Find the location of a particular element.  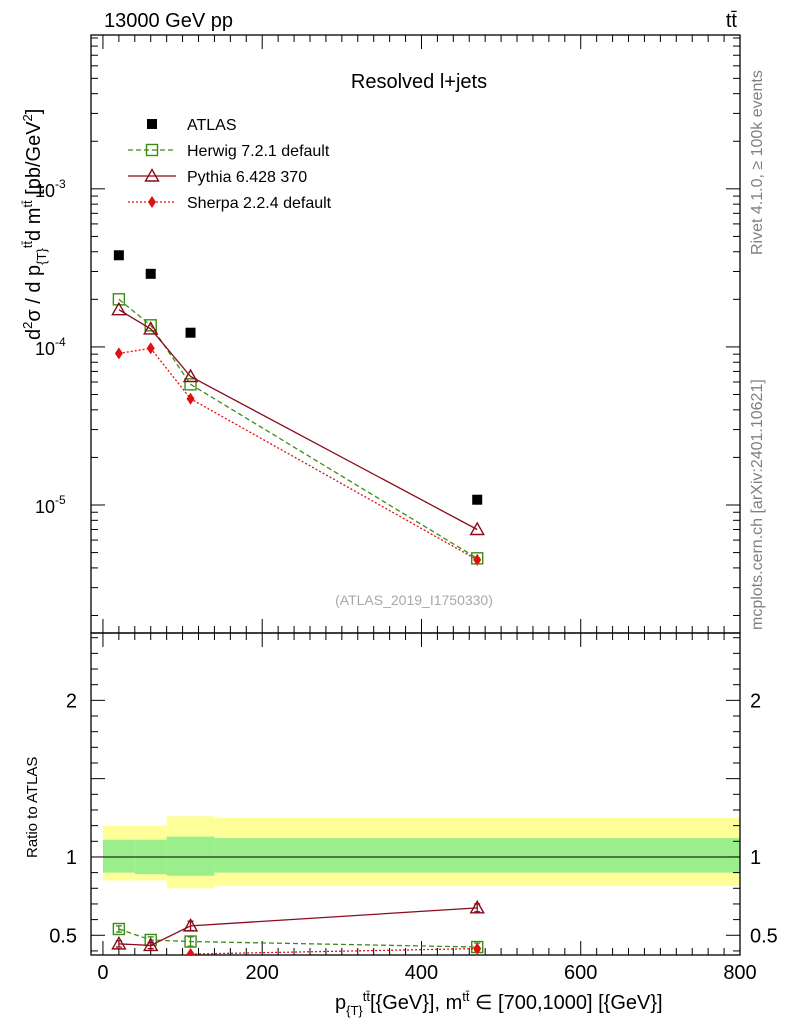

chart-title: Resolved l+jets is located at coordinates (419, 82).